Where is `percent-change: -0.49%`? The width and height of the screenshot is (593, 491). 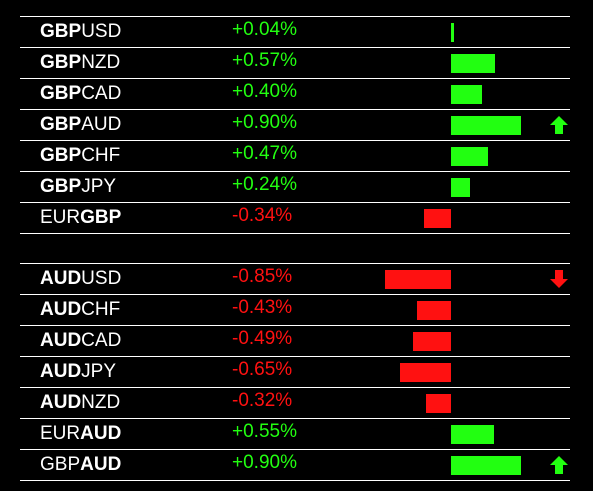
percent-change: -0.49% is located at coordinates (262, 338).